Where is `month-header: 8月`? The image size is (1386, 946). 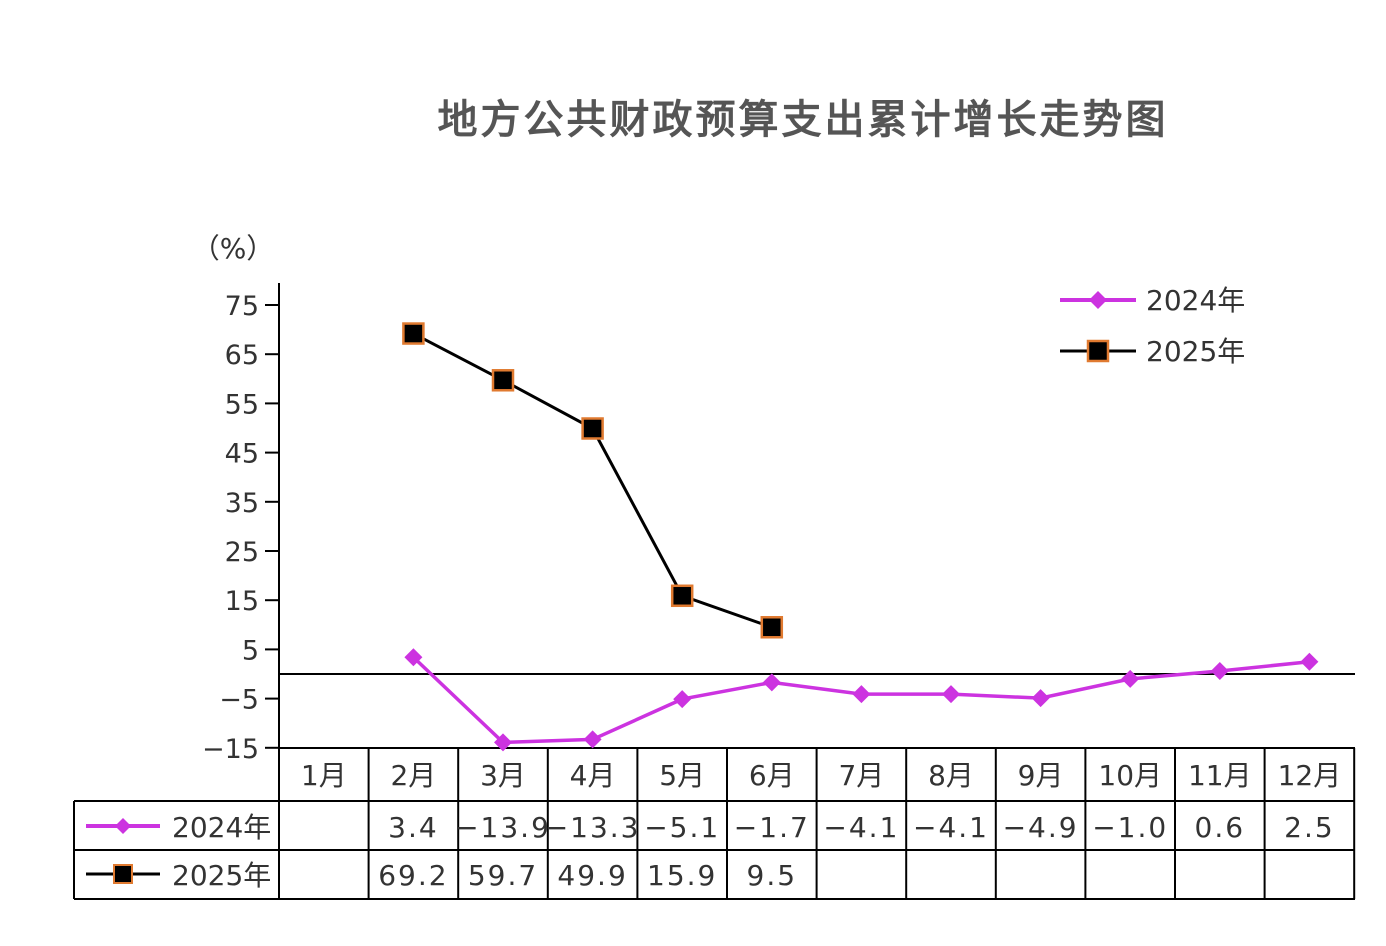 month-header: 8月 is located at coordinates (951, 775).